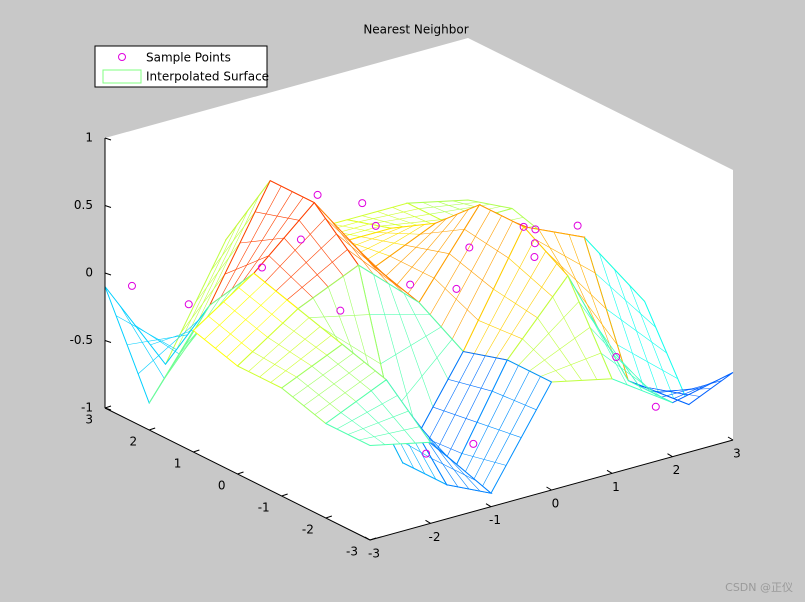 This screenshot has height=602, width=805. Describe the element at coordinates (81, 340) in the screenshot. I see `z-tick-label: -0.5` at that location.